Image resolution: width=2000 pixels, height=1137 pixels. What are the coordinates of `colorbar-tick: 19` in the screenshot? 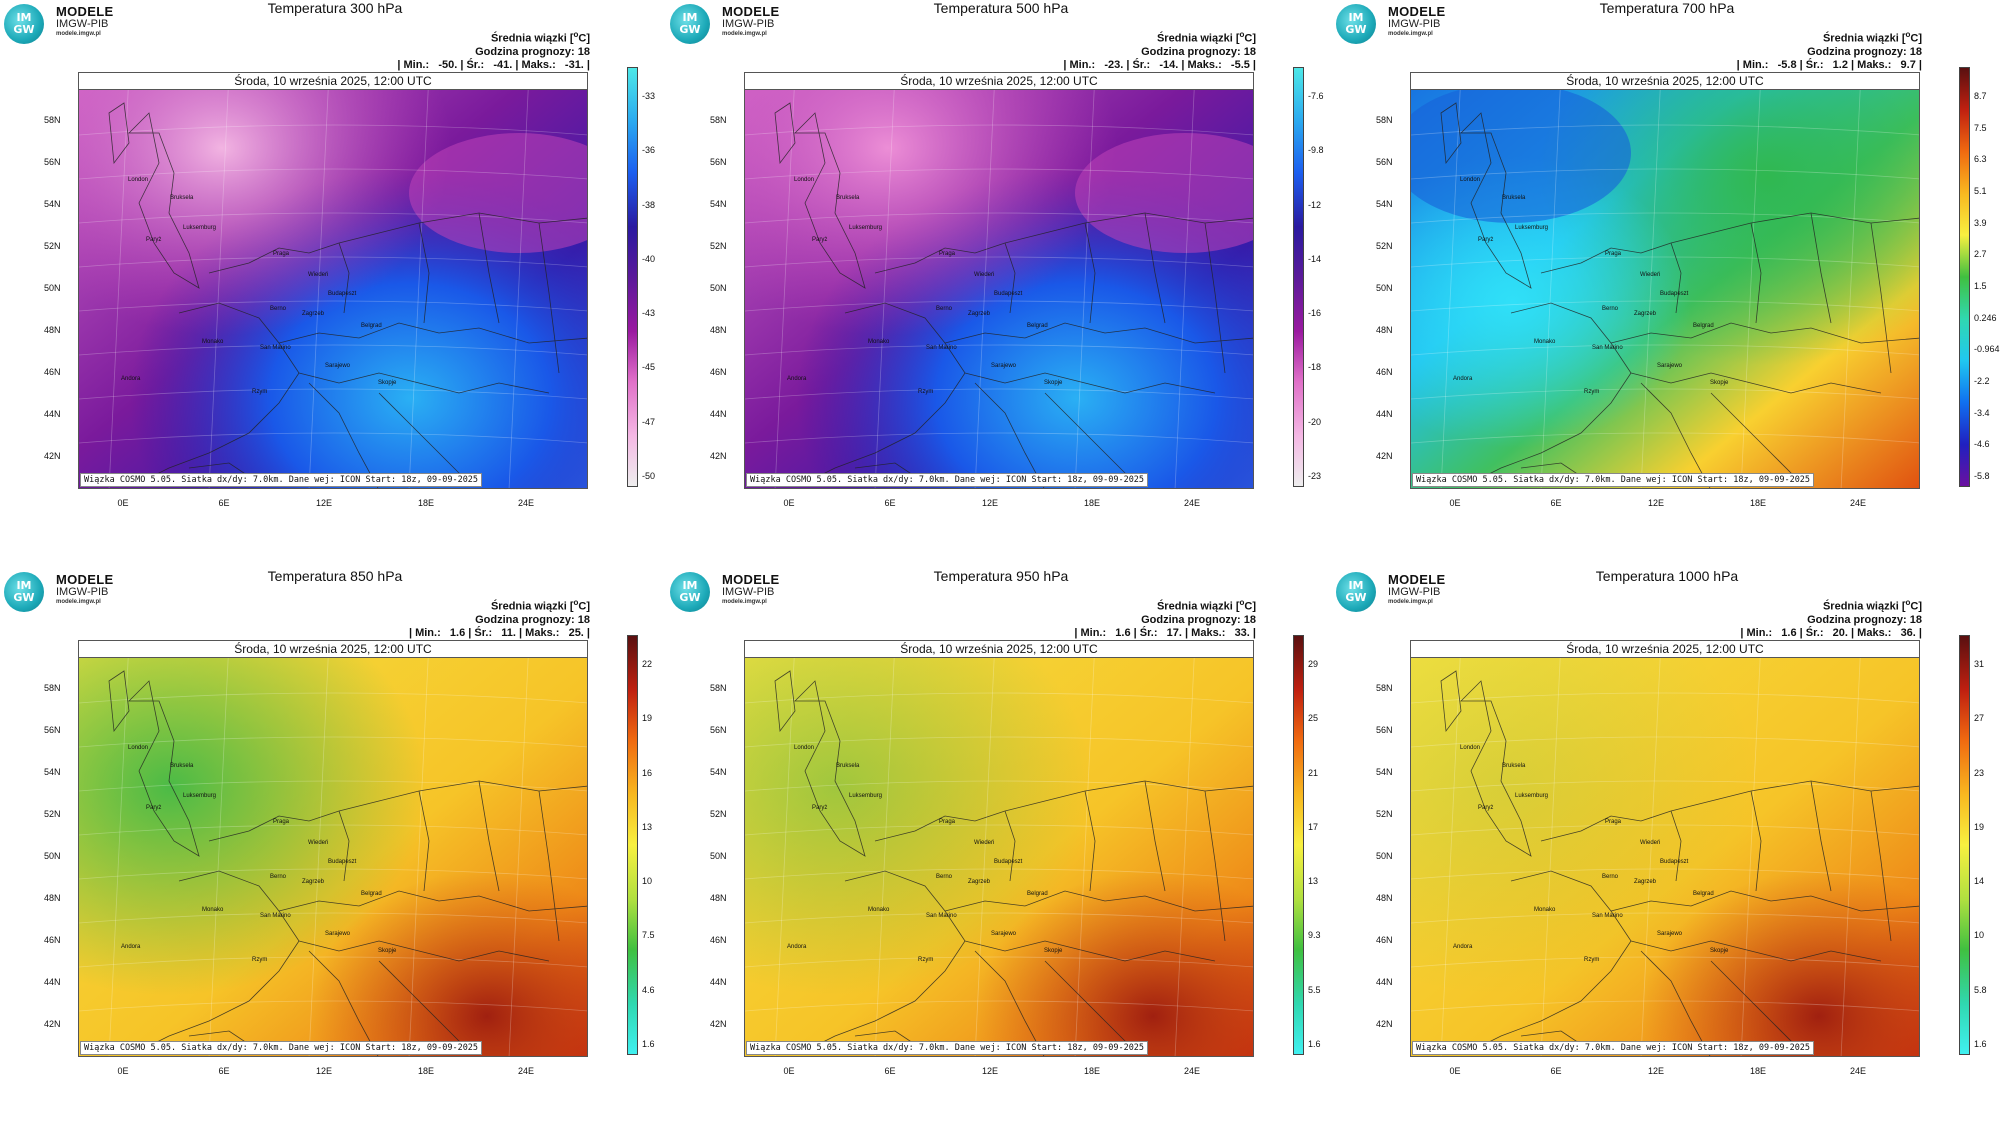 It's located at (647, 718).